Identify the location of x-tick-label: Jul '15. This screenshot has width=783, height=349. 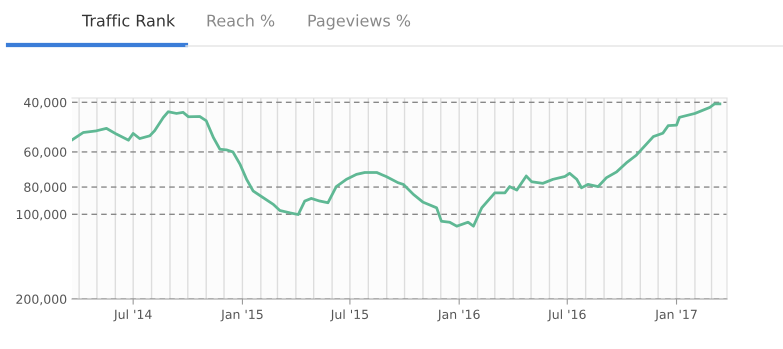
(349, 315).